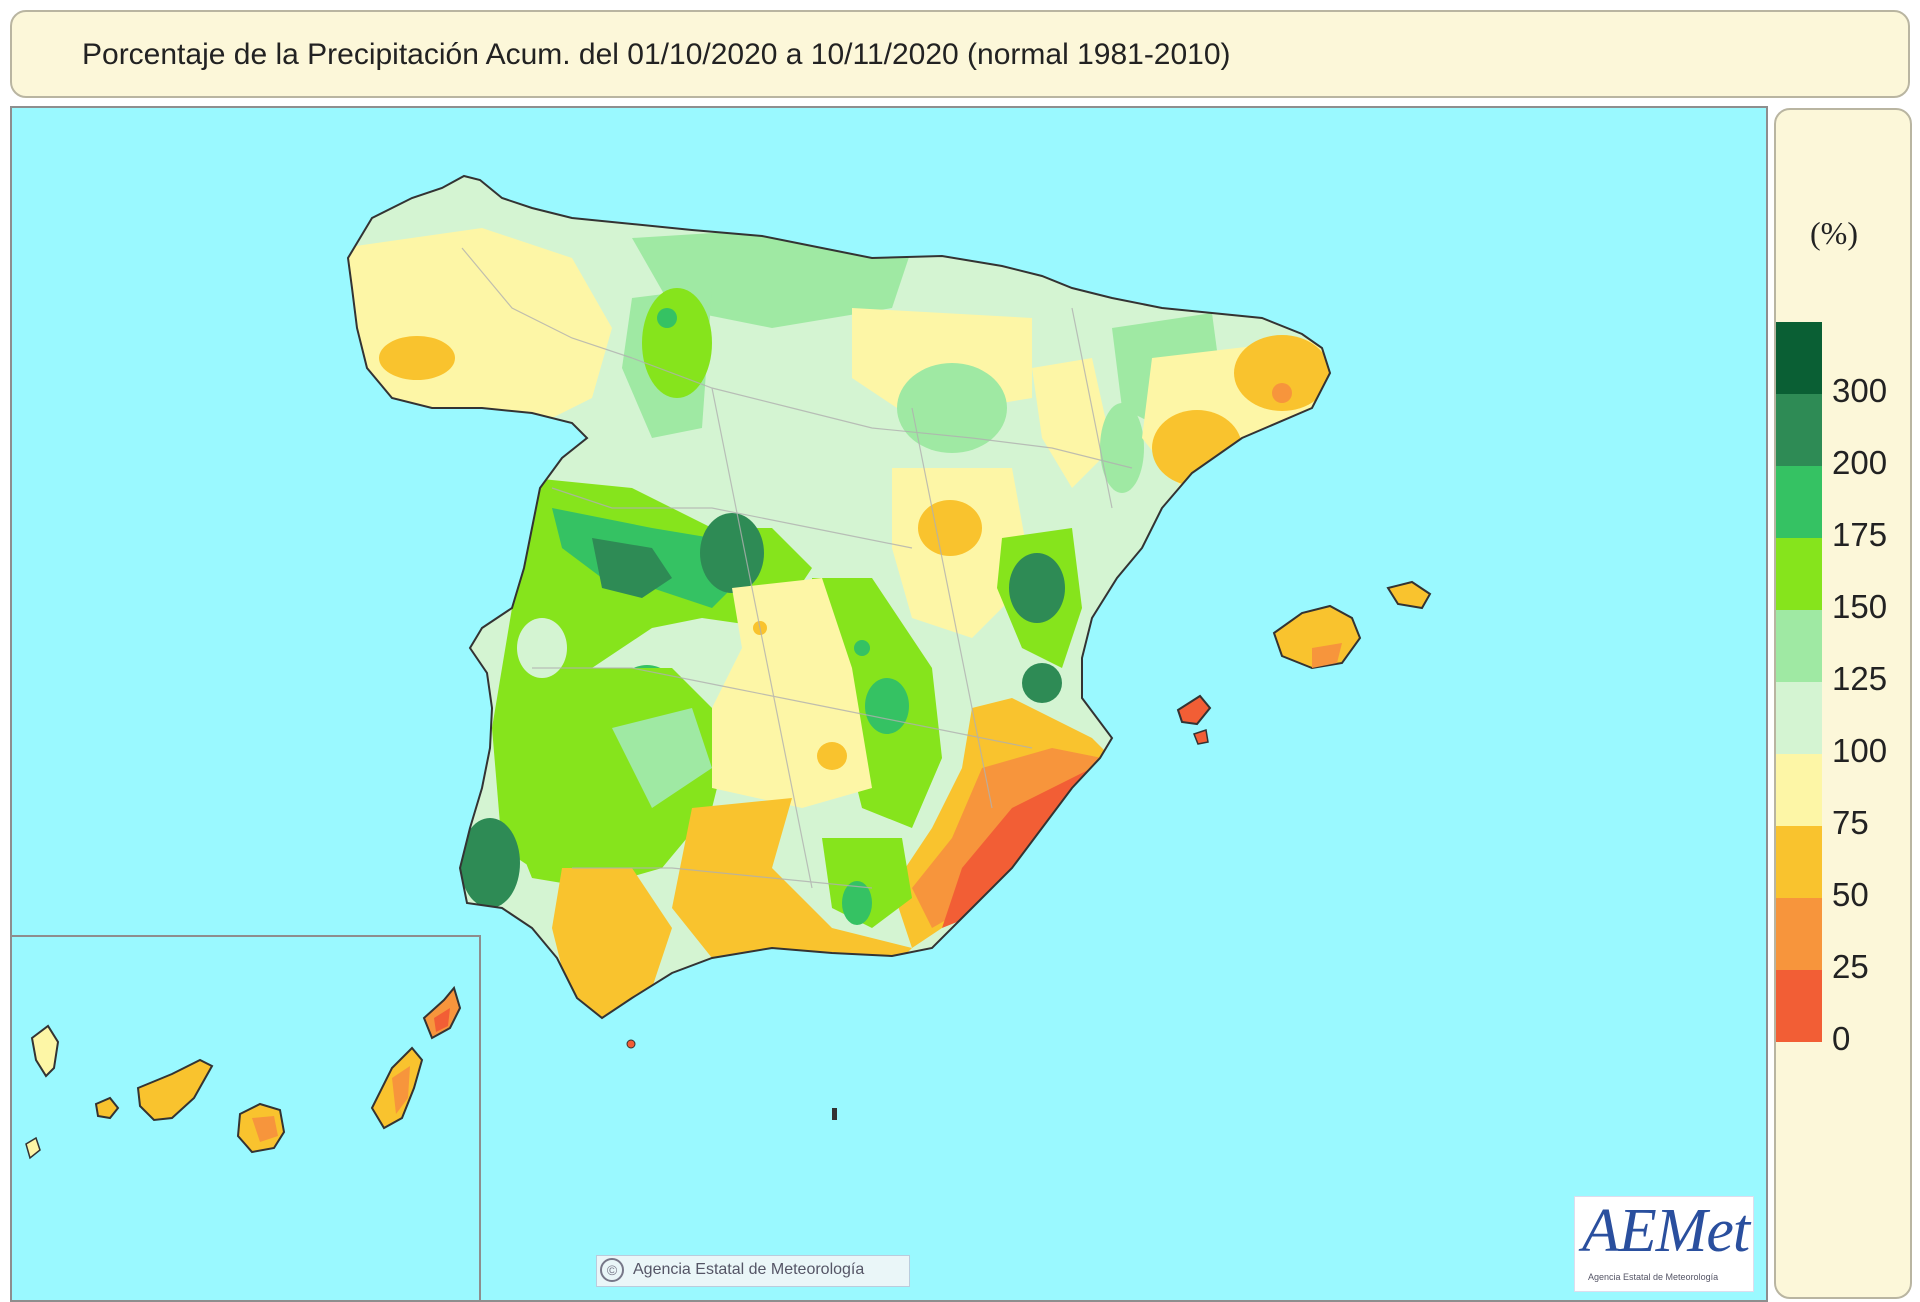  I want to click on legend-label-25: 25, so click(1850, 966).